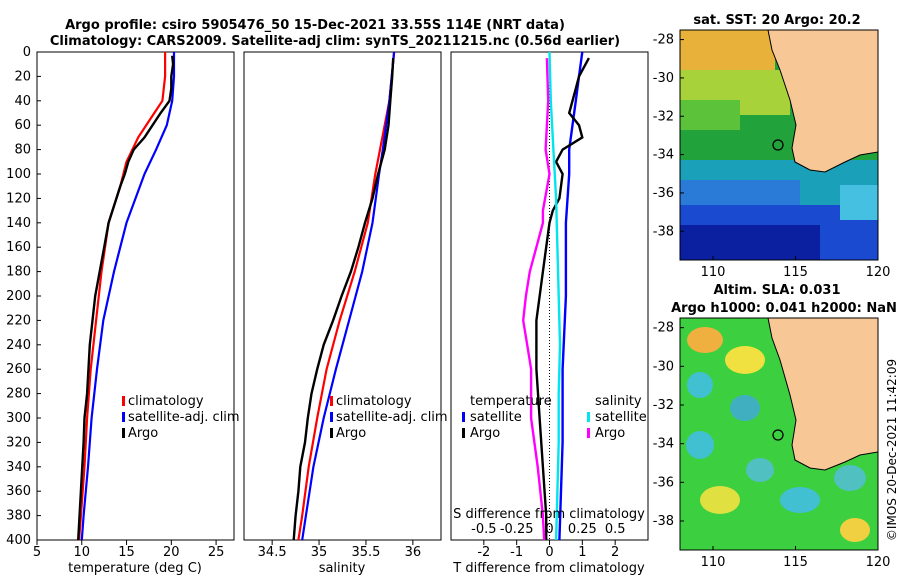 Image resolution: width=900 pixels, height=580 pixels. Describe the element at coordinates (22, 125) in the screenshot. I see `depth-tick-label: 60` at that location.